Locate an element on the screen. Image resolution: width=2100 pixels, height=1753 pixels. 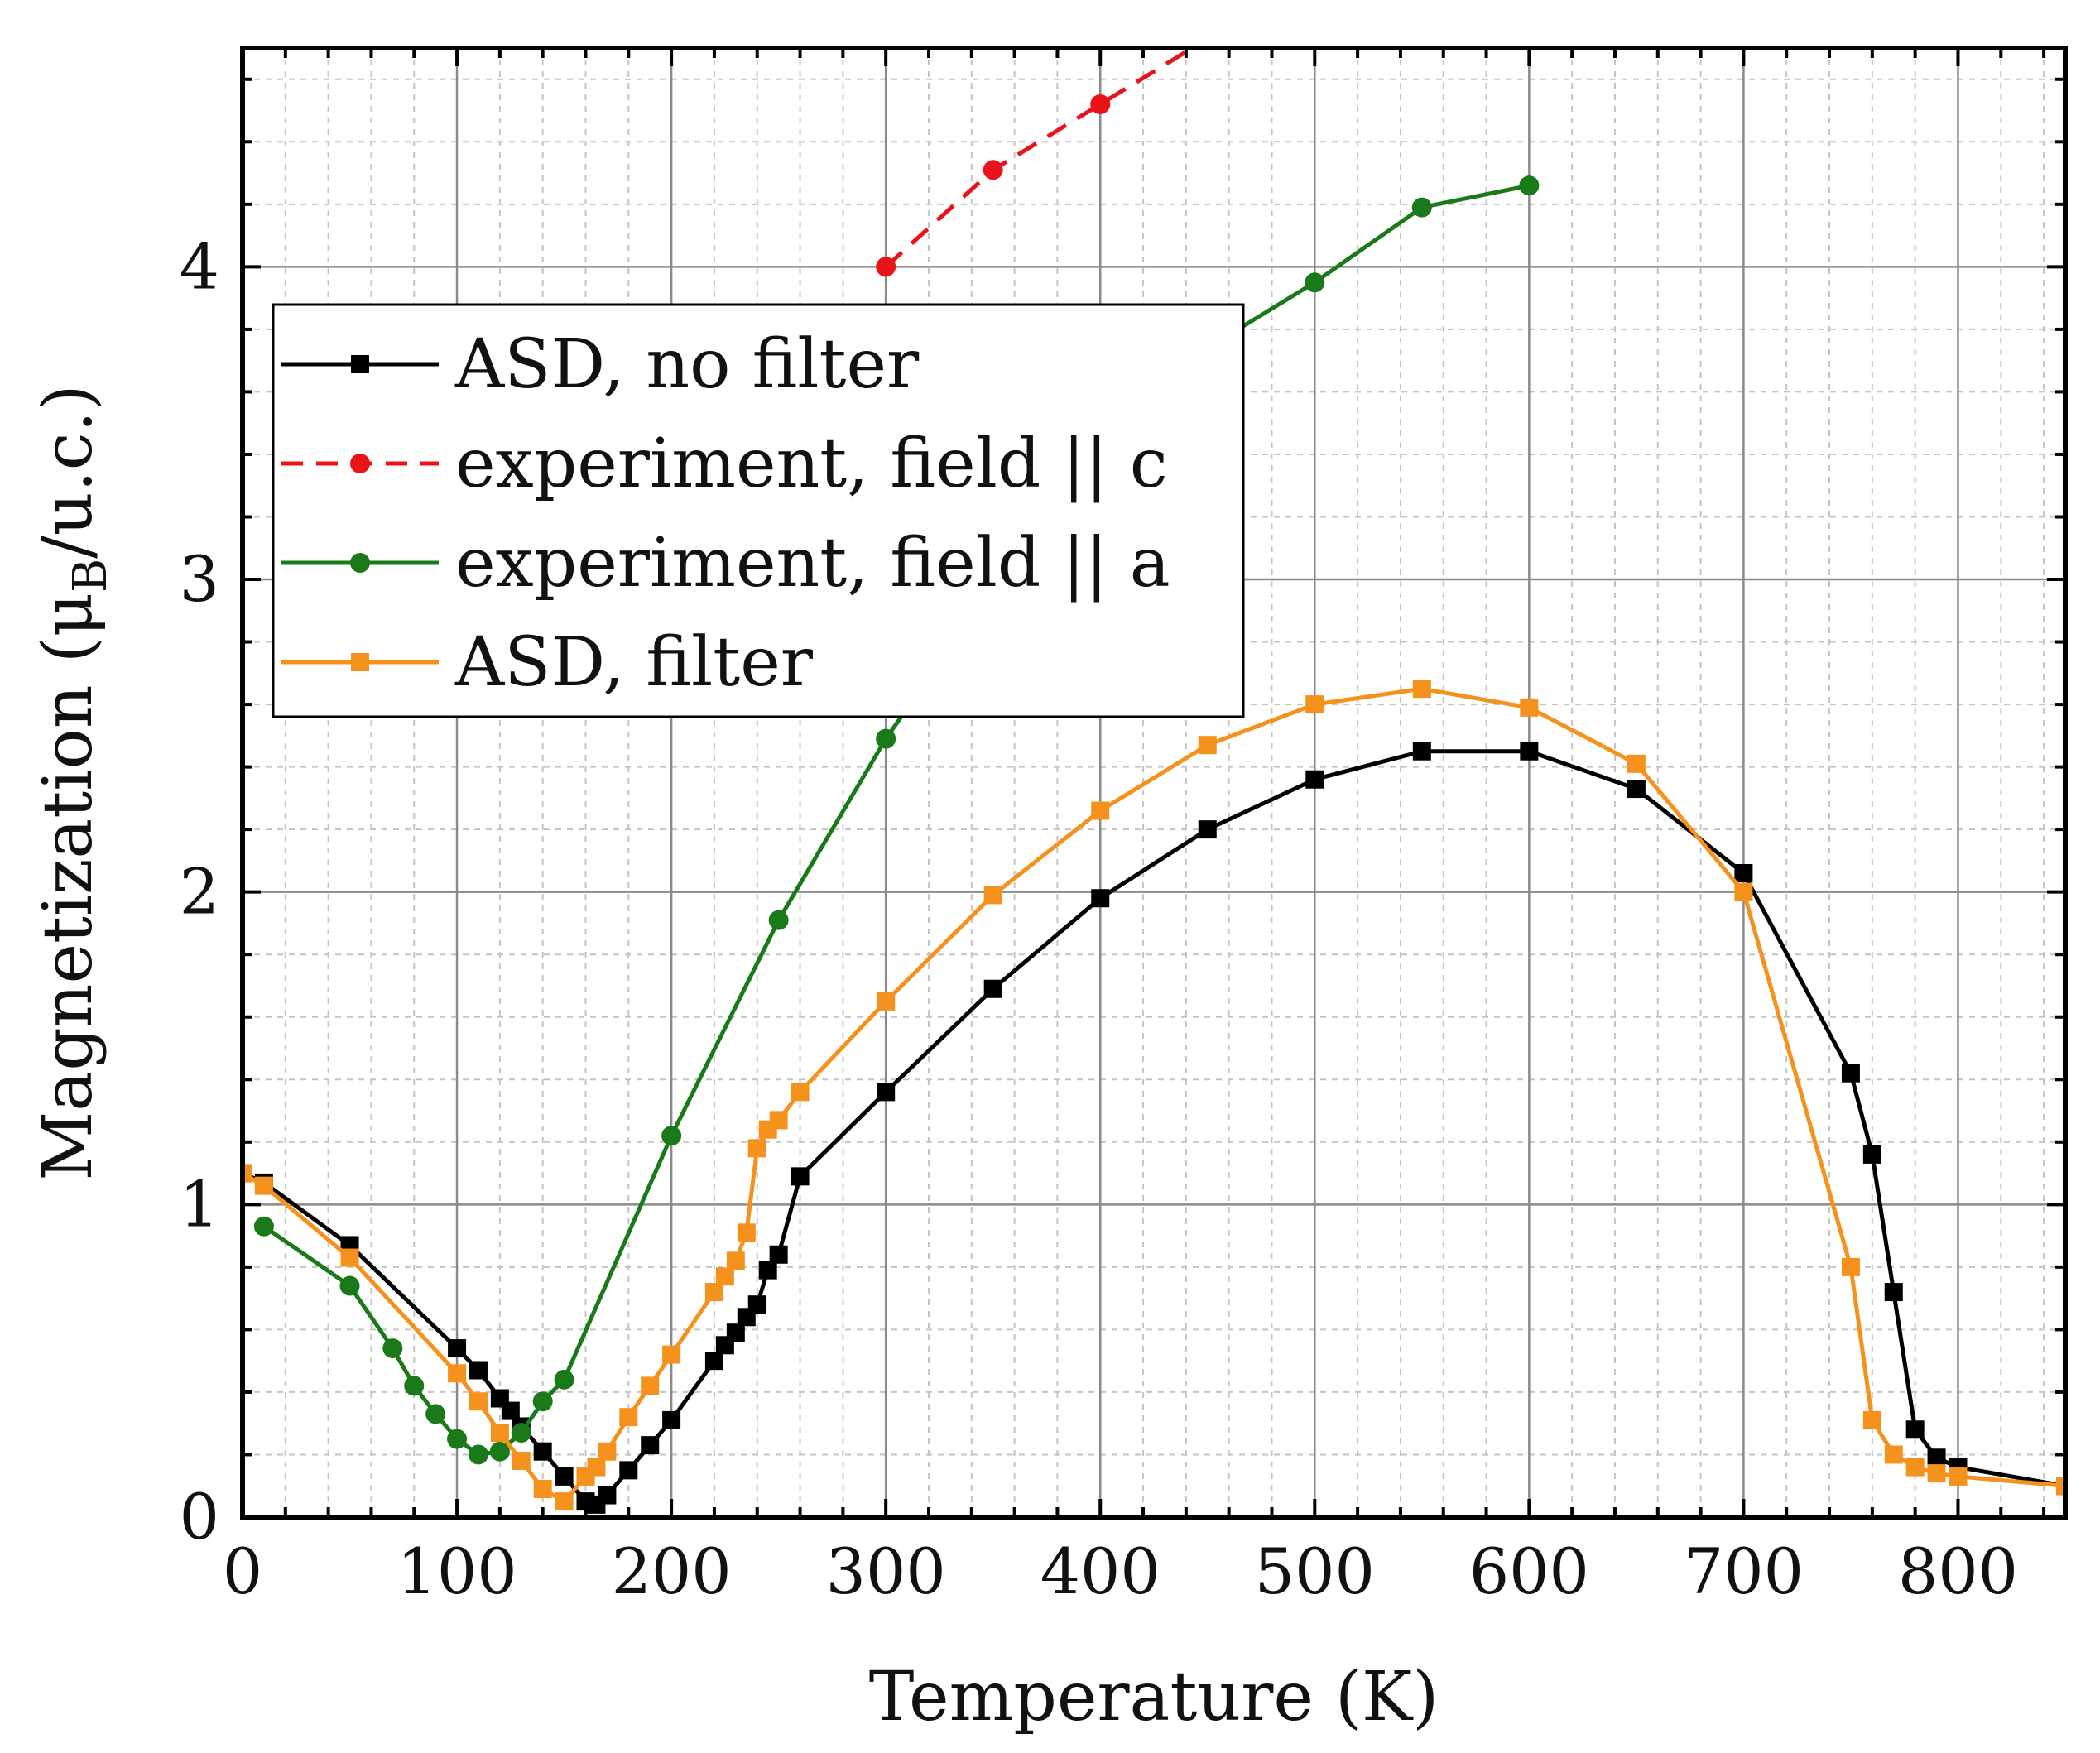
x-tick-label: 300 is located at coordinates (886, 1571).